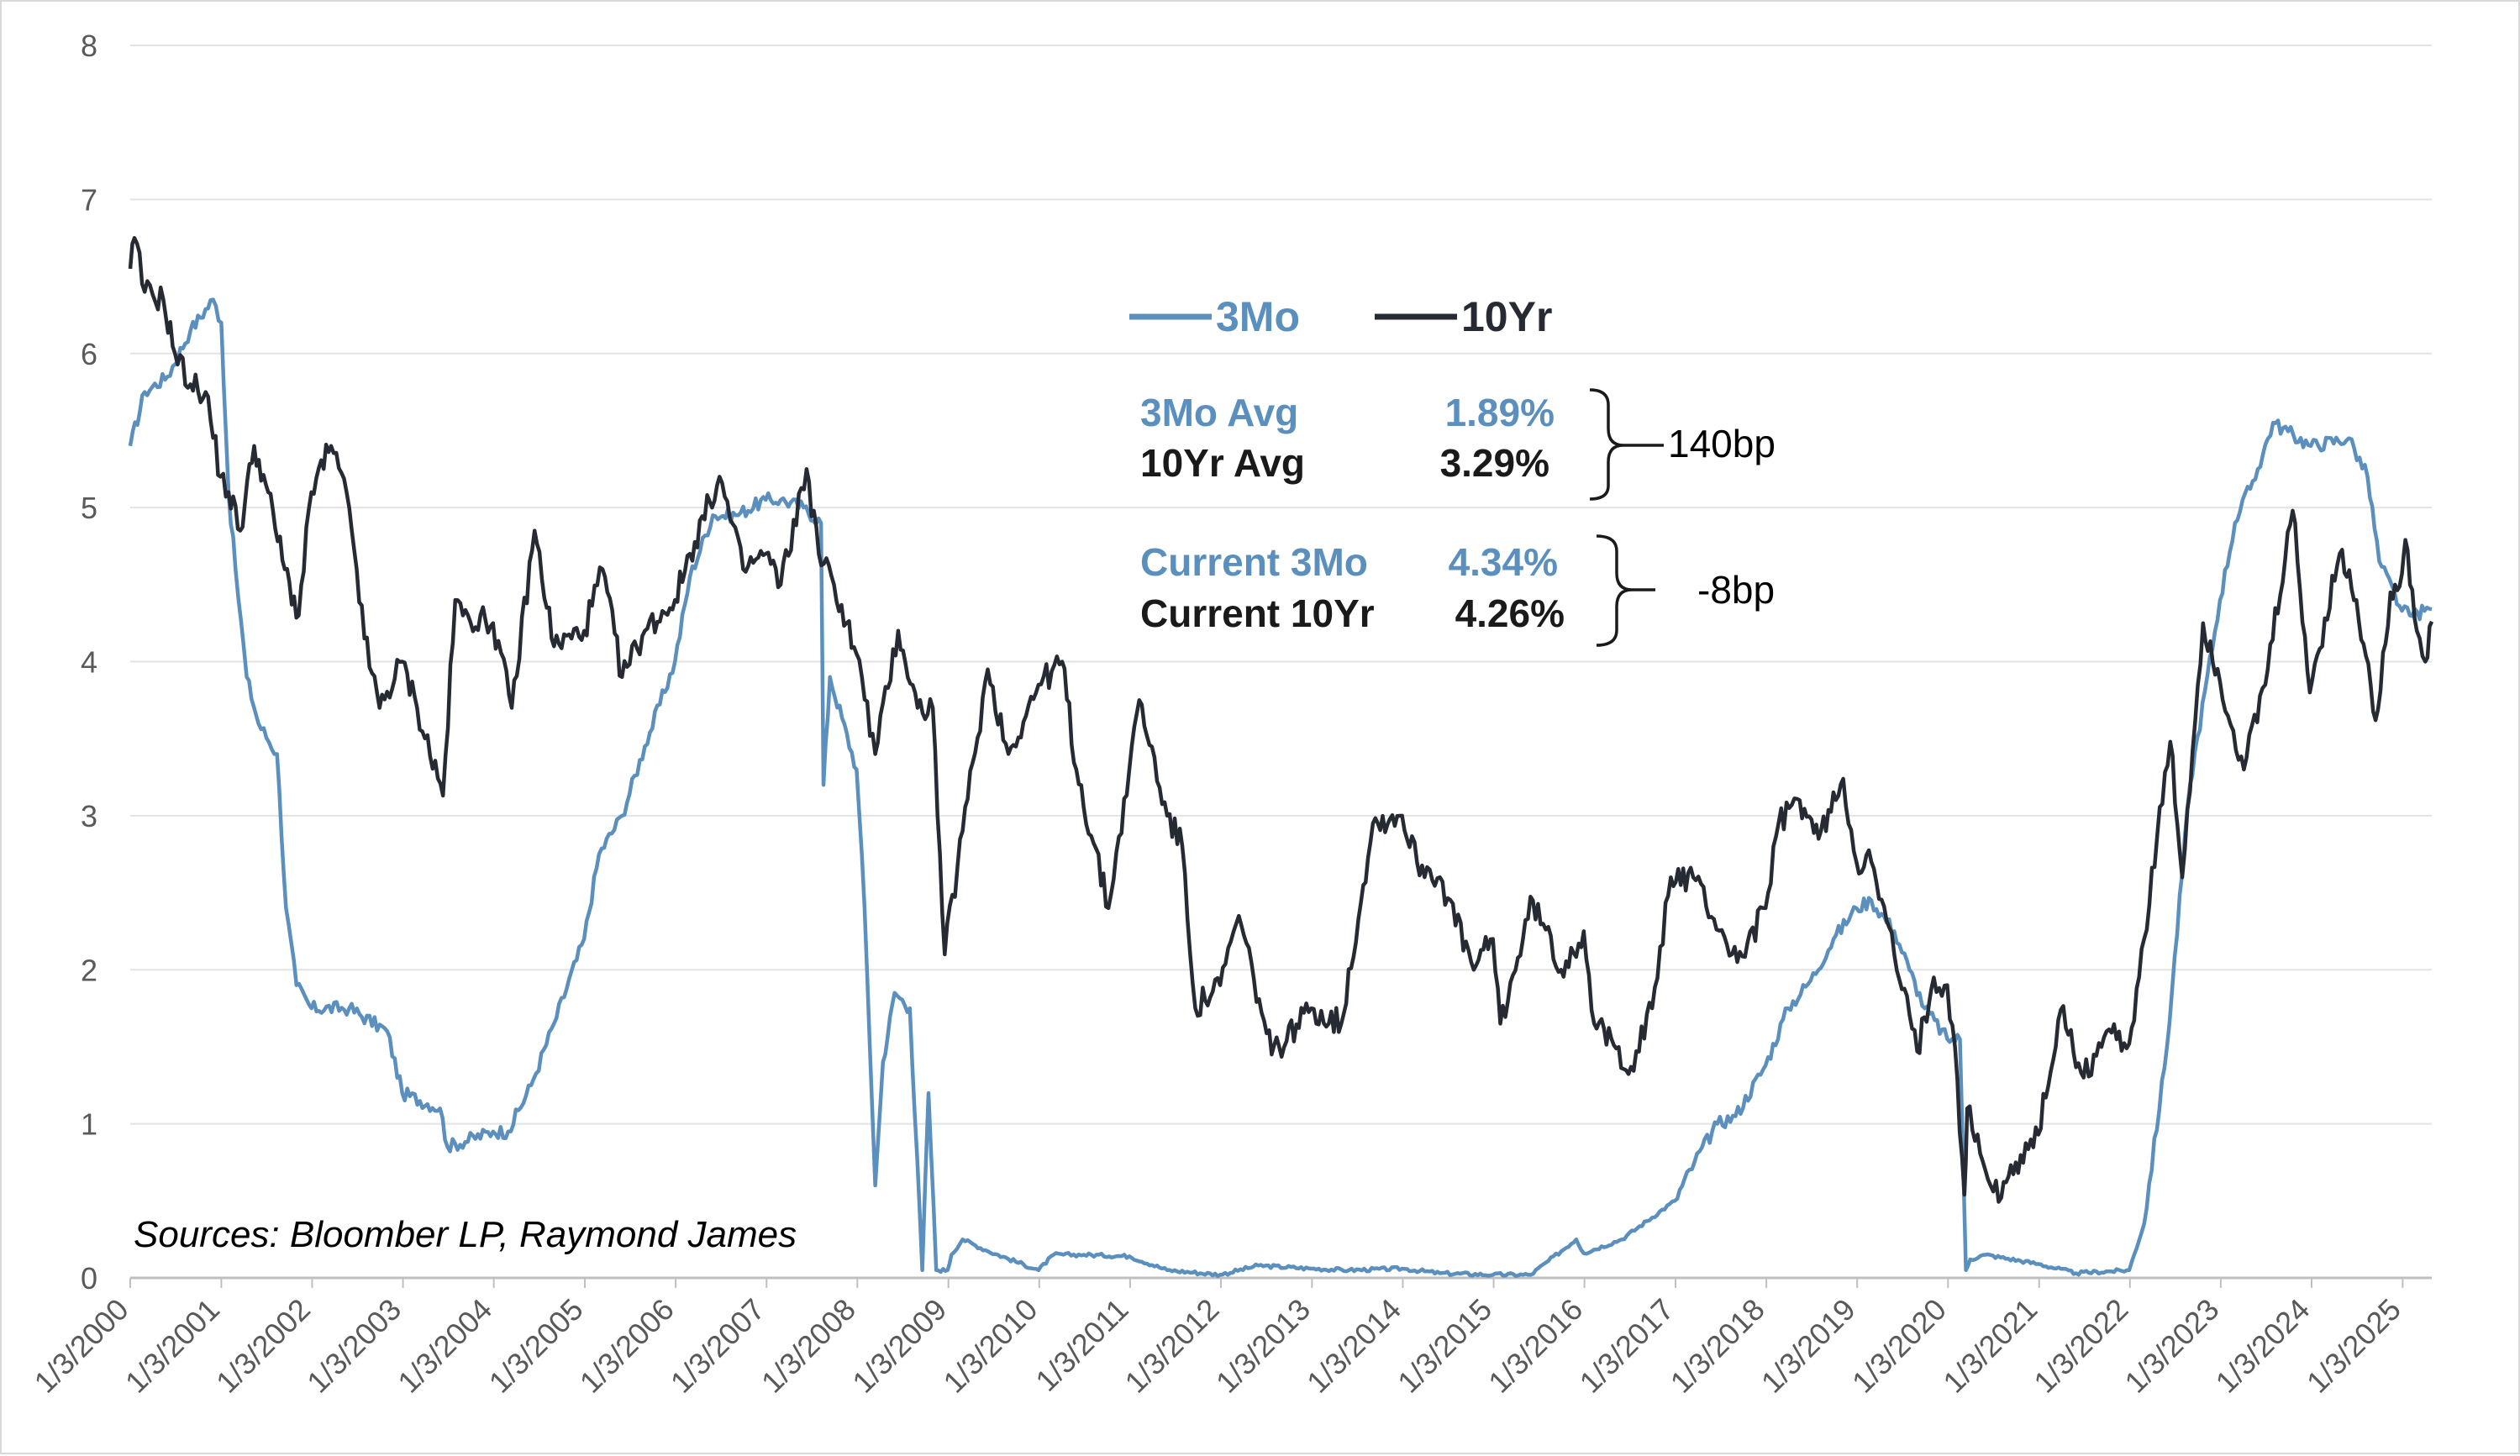  What do you see at coordinates (1444, 1346) in the screenshot?
I see `x-tick-label: 1/3/2015` at bounding box center [1444, 1346].